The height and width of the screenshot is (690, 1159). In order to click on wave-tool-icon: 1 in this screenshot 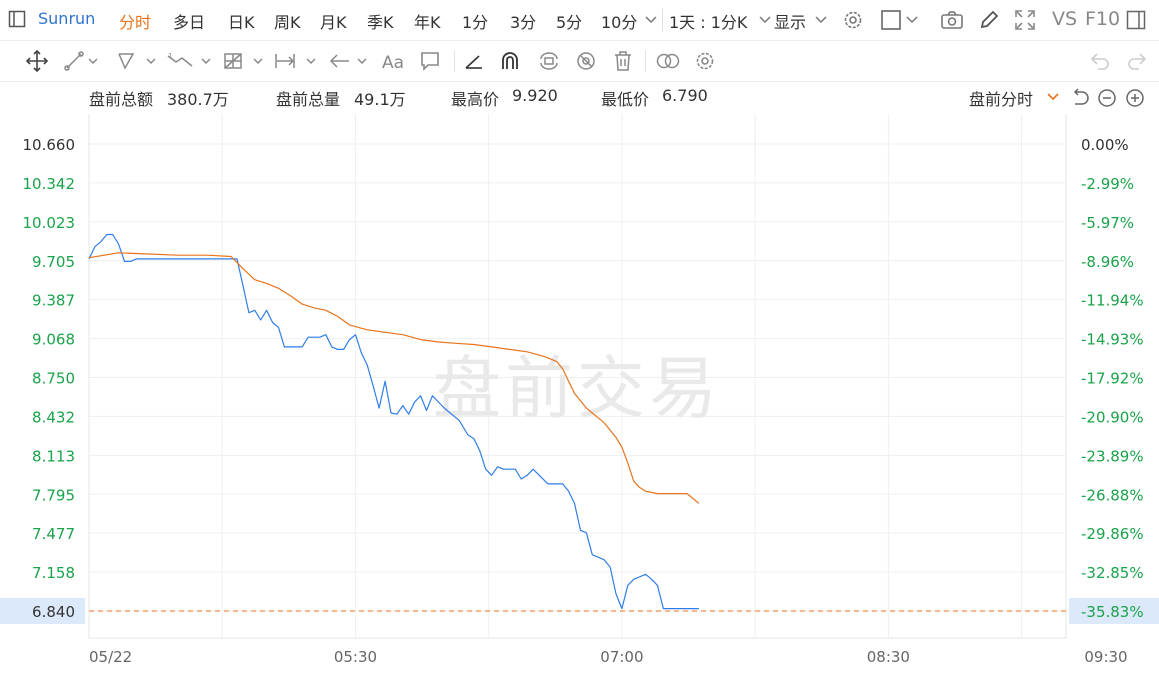, I will do `click(189, 61)`.